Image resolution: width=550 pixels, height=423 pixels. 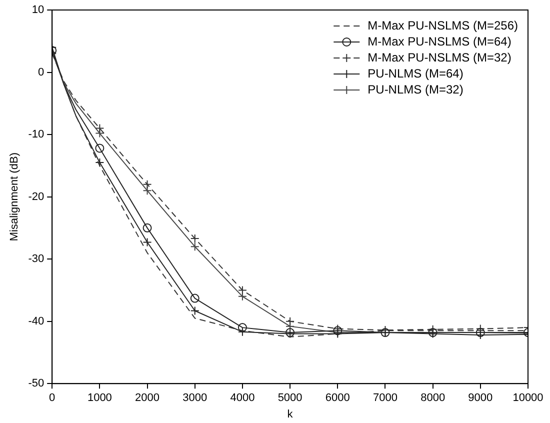 I want to click on y-tick-label: -40, so click(x=36, y=321).